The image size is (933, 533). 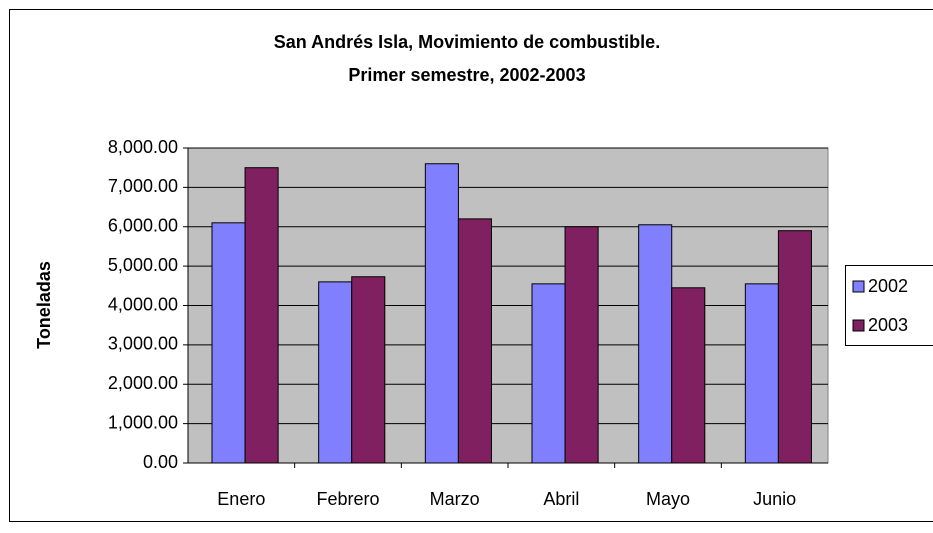 I want to click on x-tick-label: Abril, so click(x=561, y=499).